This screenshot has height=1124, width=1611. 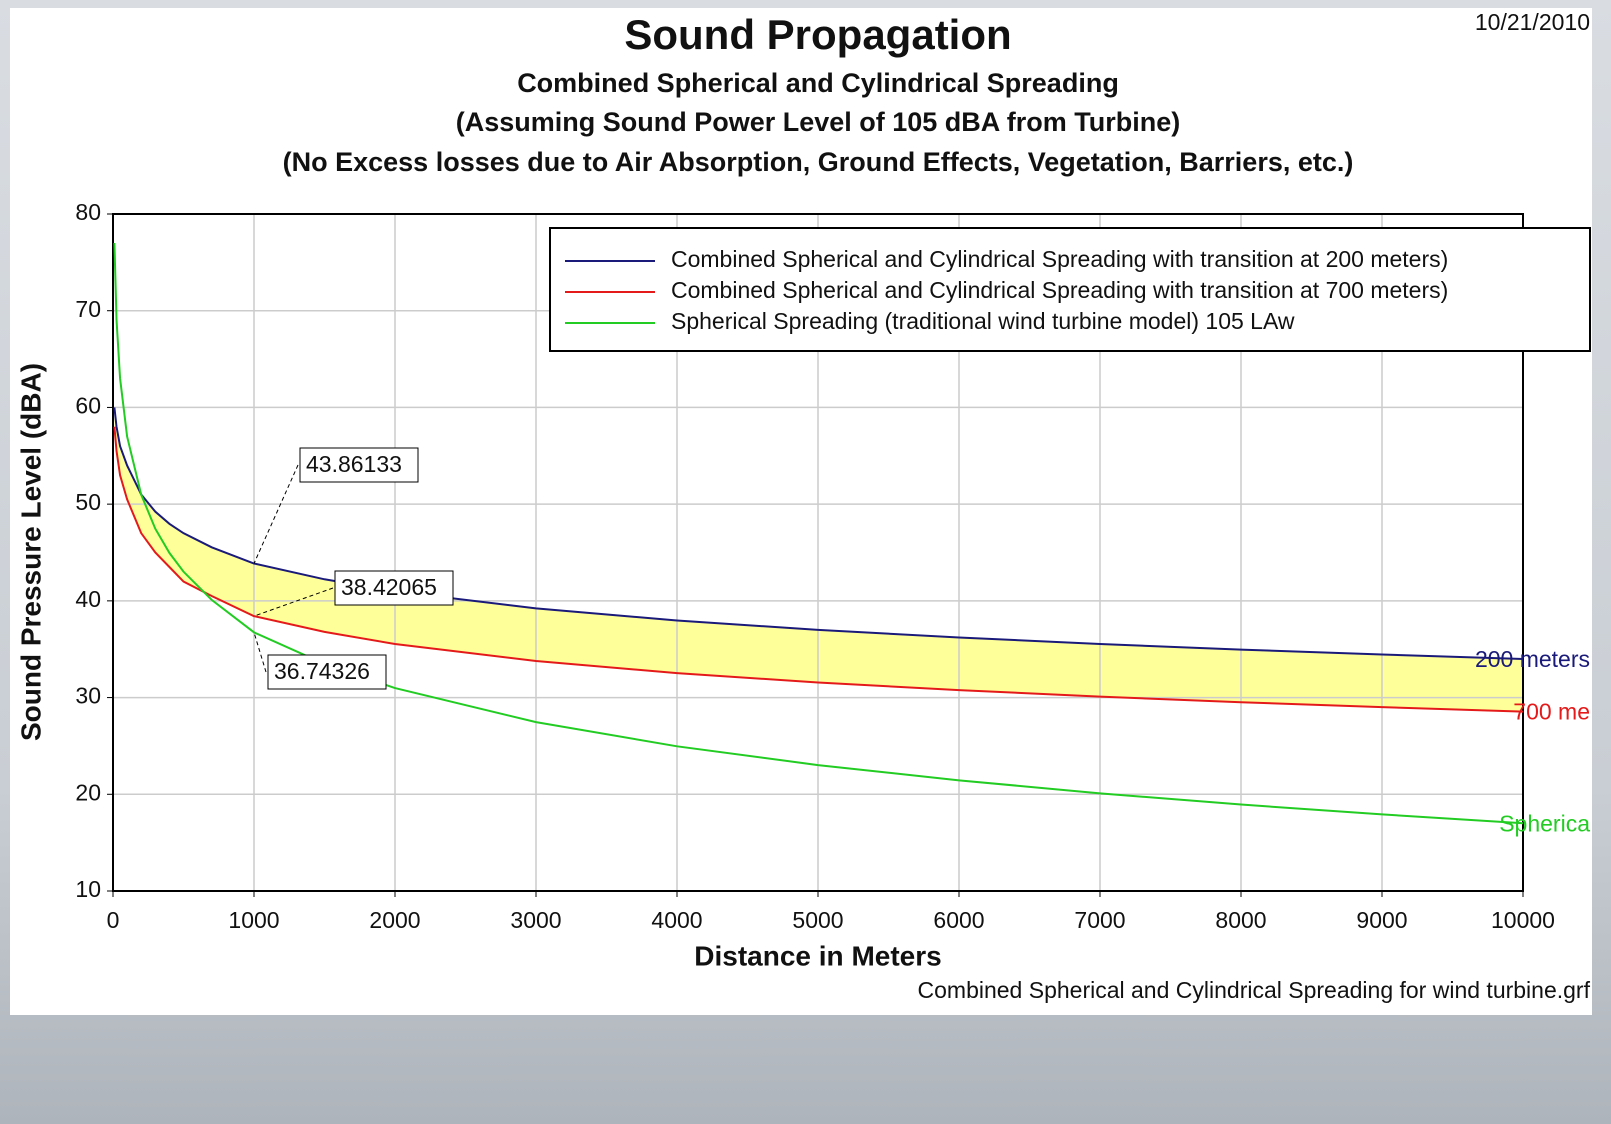 What do you see at coordinates (113, 920) in the screenshot?
I see `x-tick-label: 0` at bounding box center [113, 920].